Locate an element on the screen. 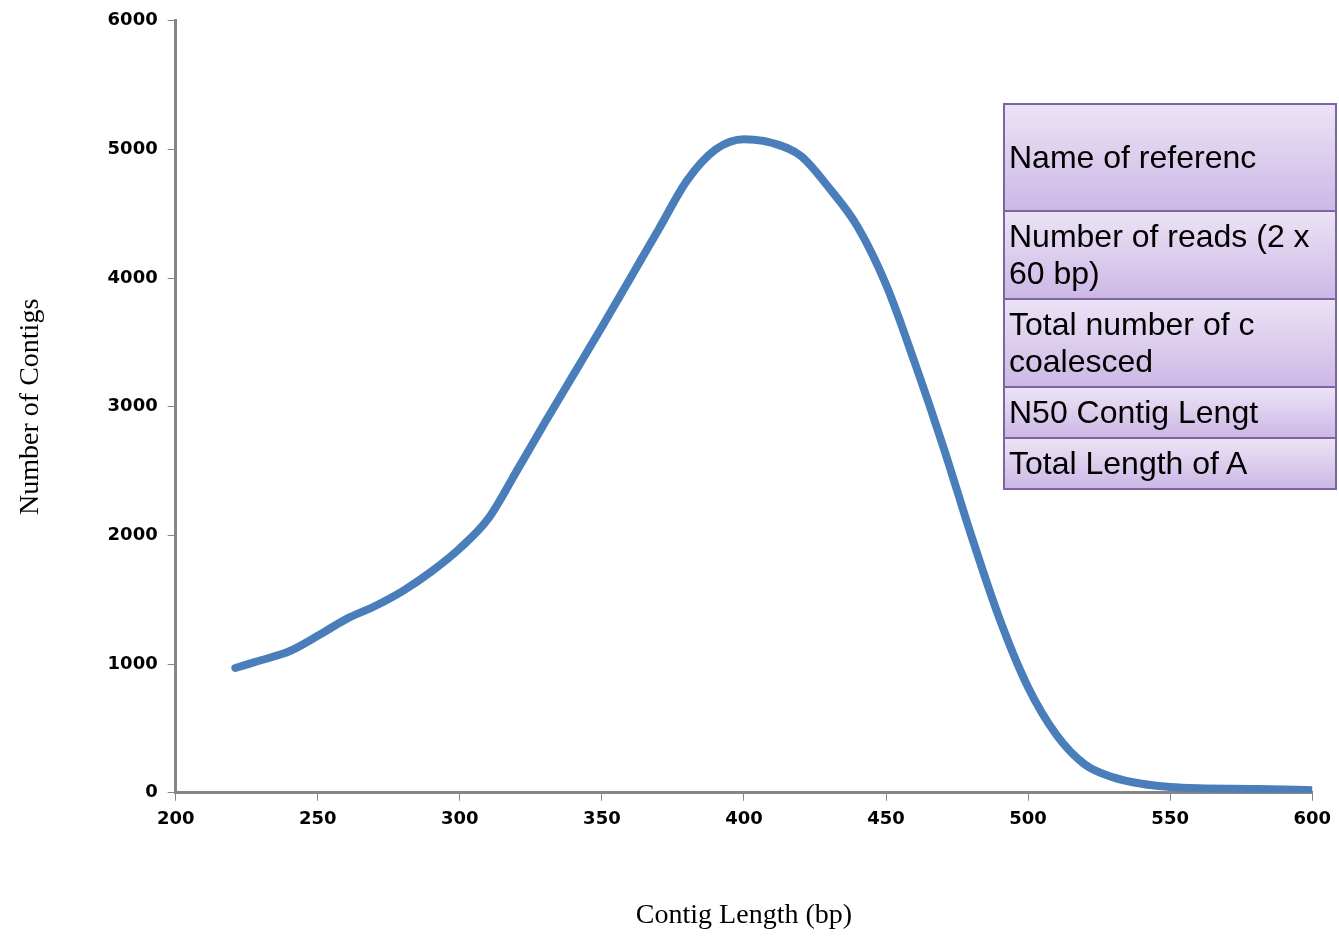 Image resolution: width=1339 pixels, height=942 pixels. y-tick-label: 4000 is located at coordinates (132, 276).